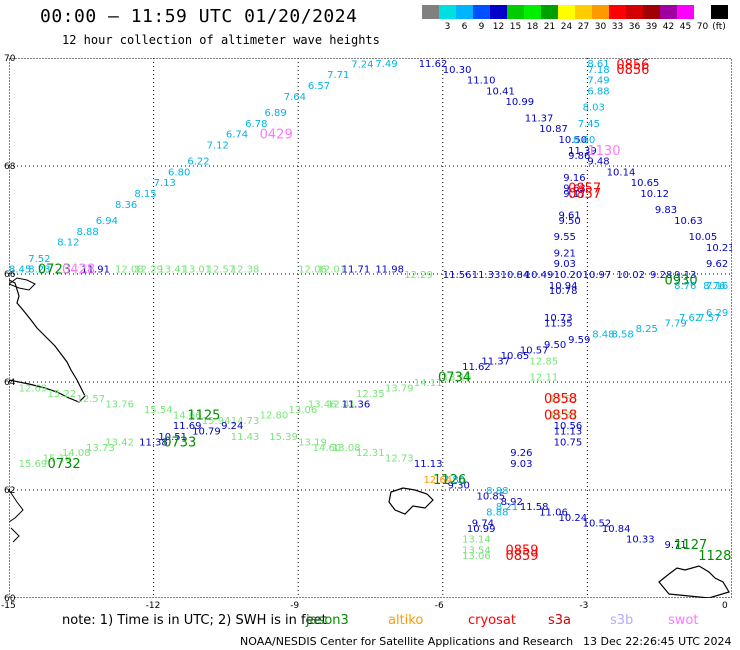 Image resolution: width=740 pixels, height=650 pixels. Describe the element at coordinates (356, 405) in the screenshot. I see `wave-height-value: 11.36` at that location.